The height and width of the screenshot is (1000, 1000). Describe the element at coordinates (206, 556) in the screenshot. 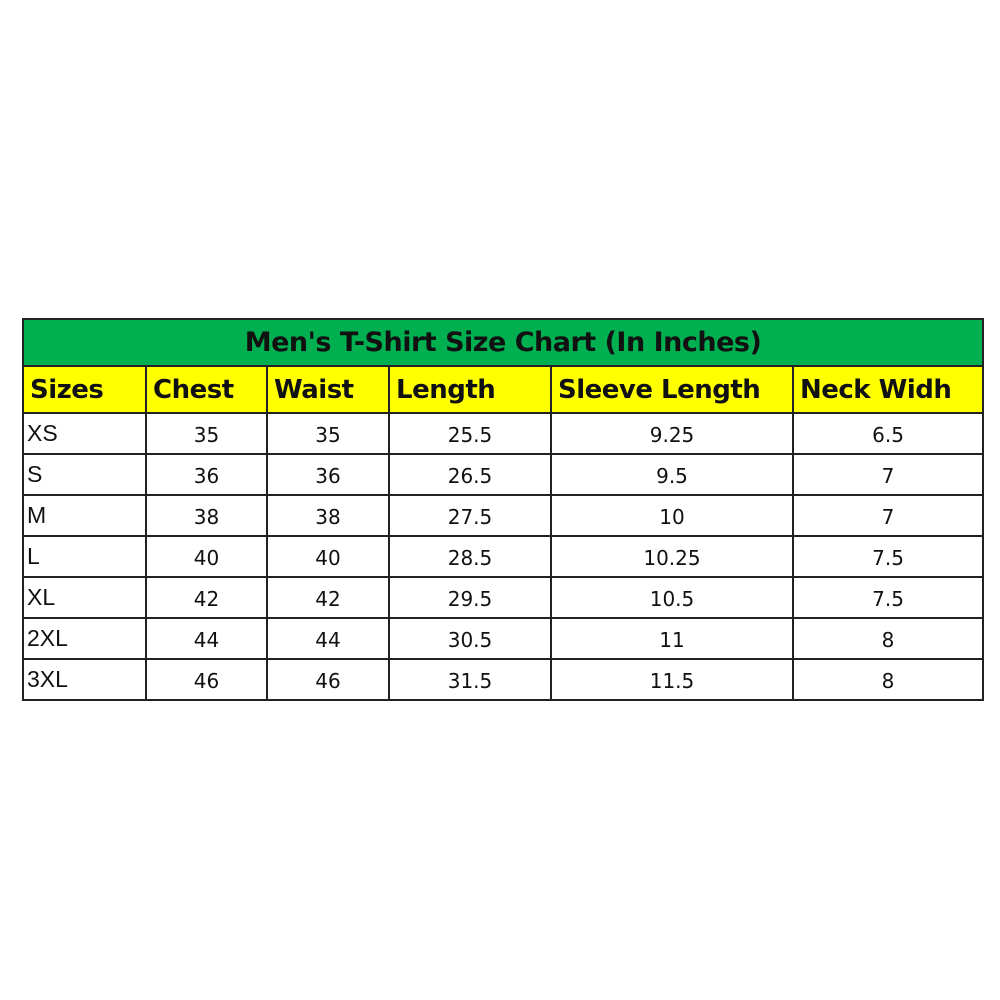

I see `cell-chest: 40` at that location.